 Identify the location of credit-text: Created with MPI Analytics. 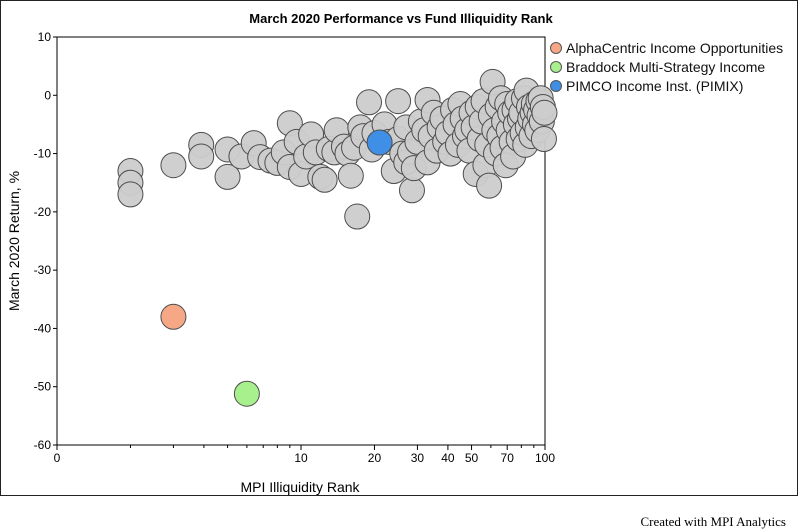
(713, 521).